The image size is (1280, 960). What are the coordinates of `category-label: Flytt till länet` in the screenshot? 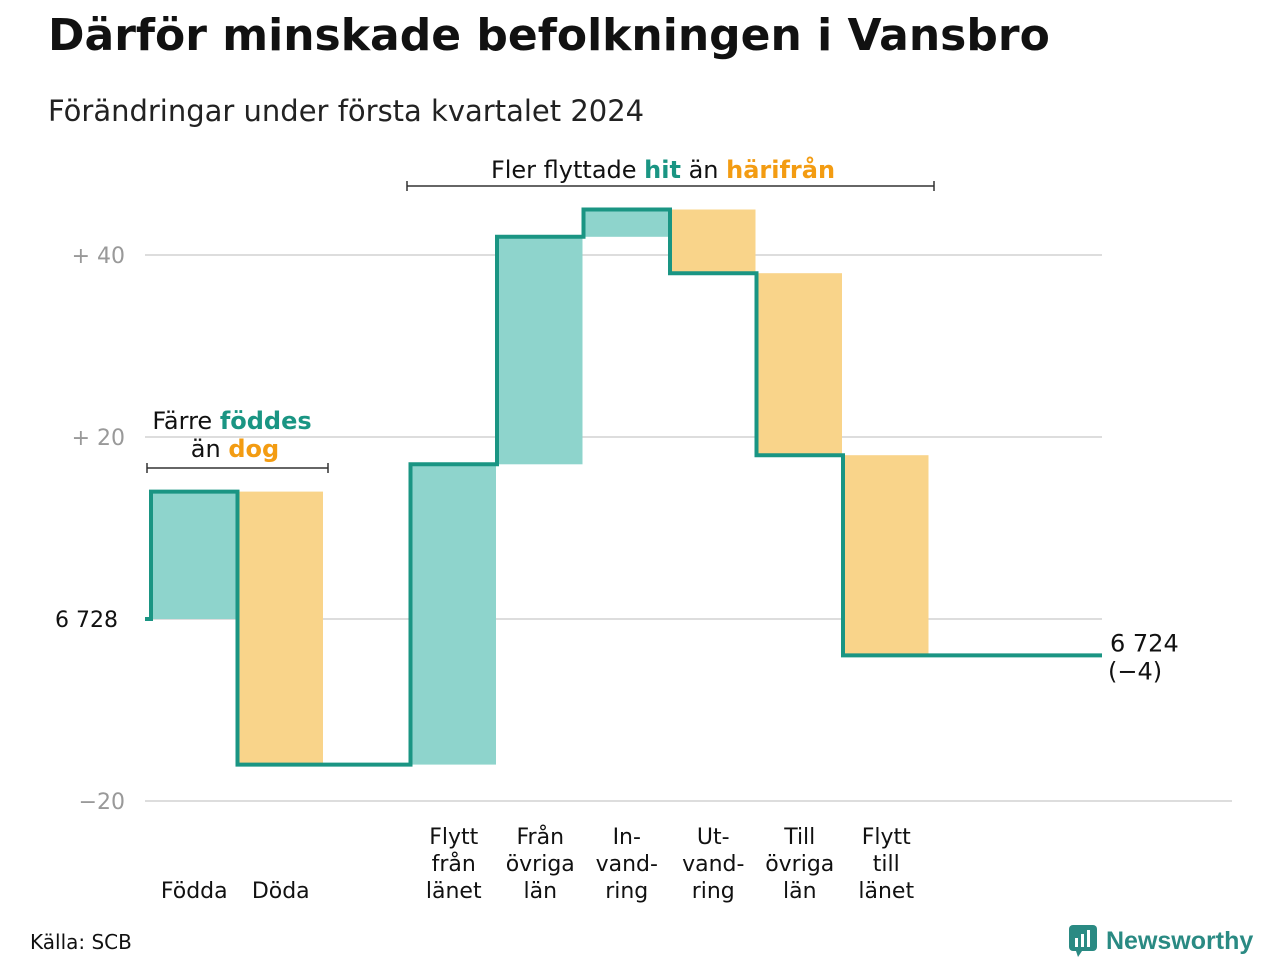 It's located at (886, 864).